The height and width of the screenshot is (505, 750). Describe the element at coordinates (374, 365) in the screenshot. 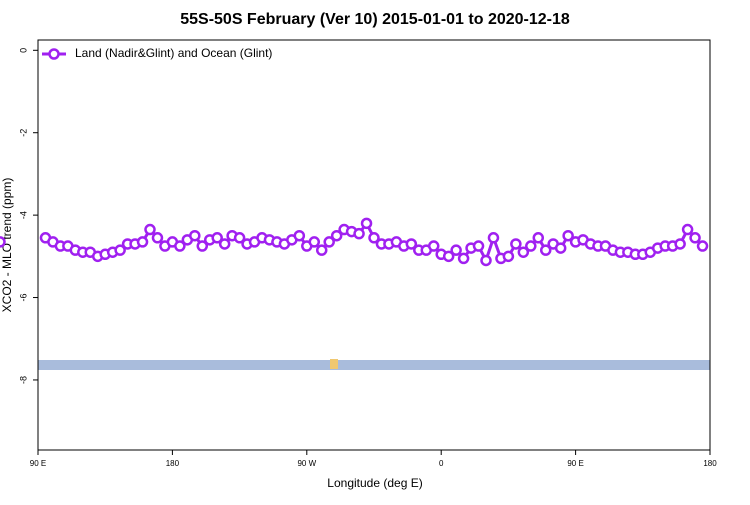

I see `land-mask-band` at that location.